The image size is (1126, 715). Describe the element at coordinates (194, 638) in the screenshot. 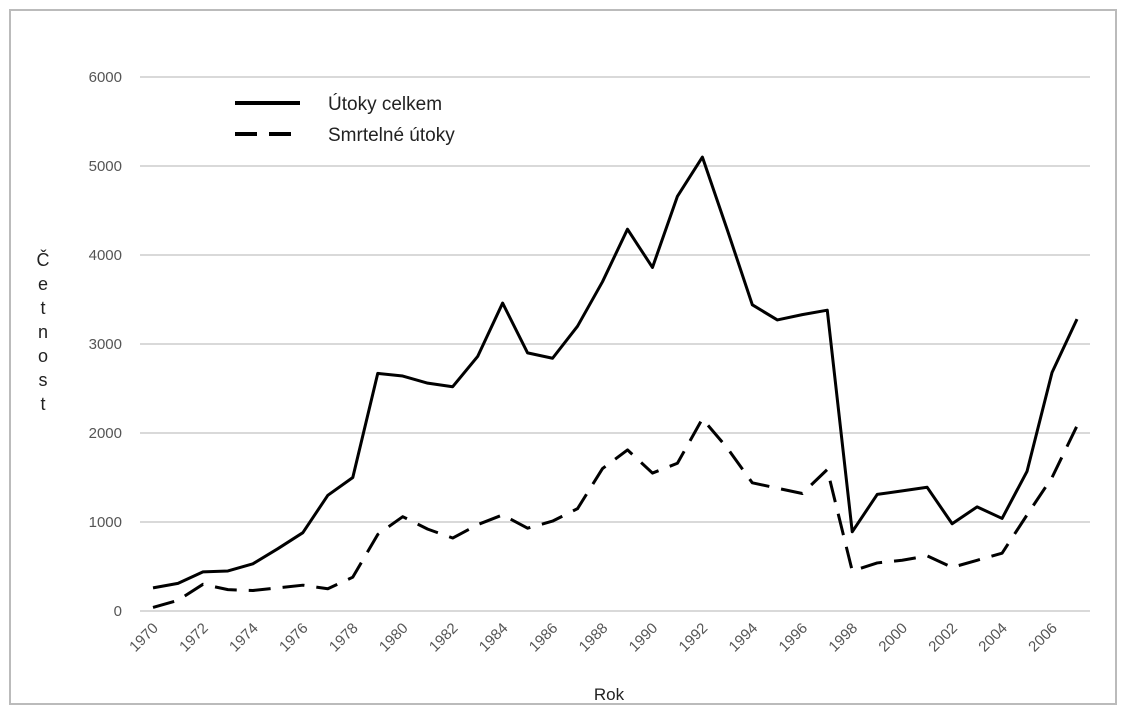

I see `x-tick-label: 1972` at that location.